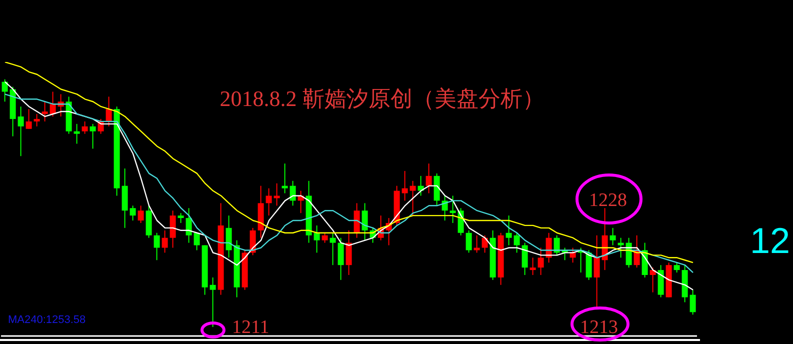 This screenshot has height=344, width=793. Describe the element at coordinates (599, 327) in the screenshot. I see `annotation: 1213` at that location.